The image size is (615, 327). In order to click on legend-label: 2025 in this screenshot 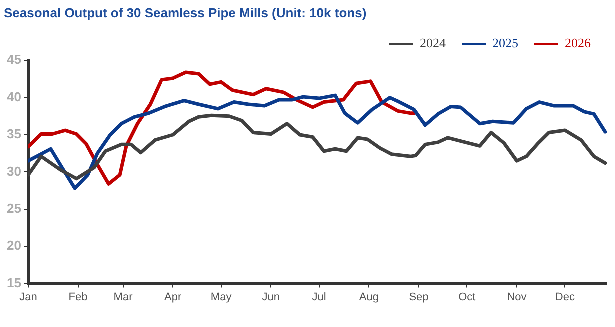, I will do `click(505, 43)`.